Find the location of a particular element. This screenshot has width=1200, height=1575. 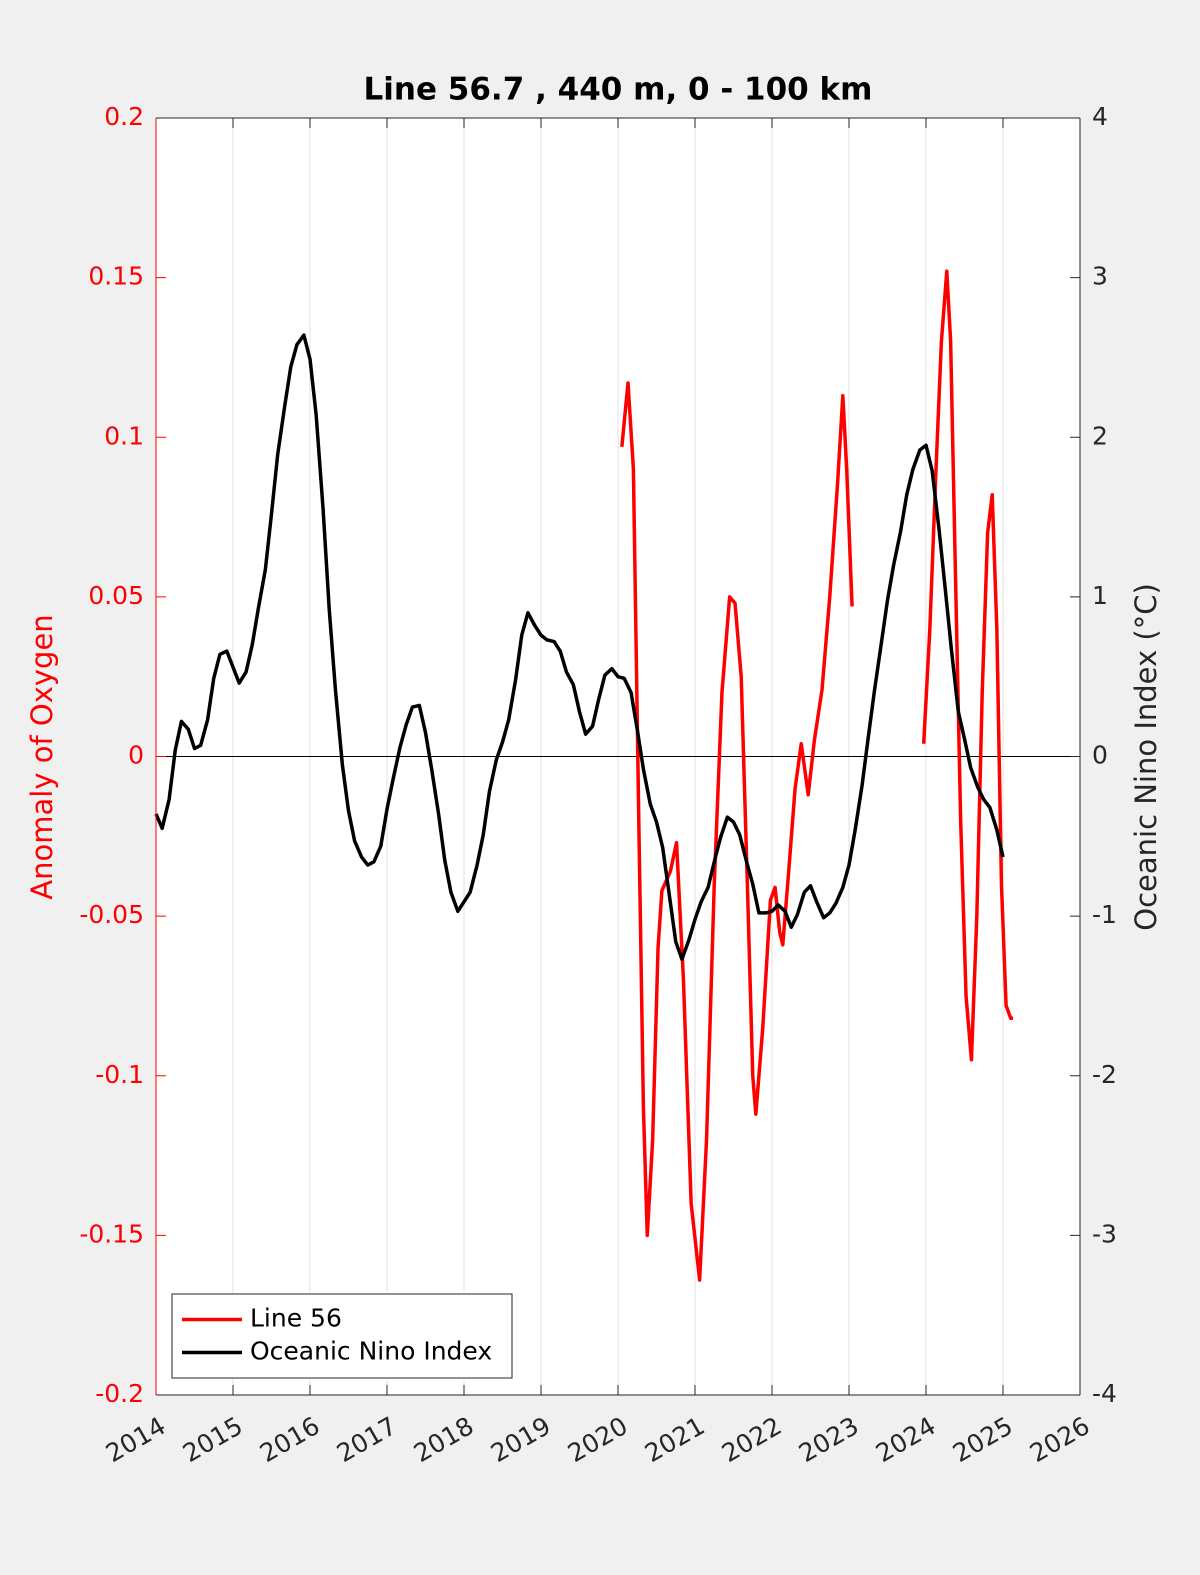

y-tick-label: 0 is located at coordinates (136, 755).